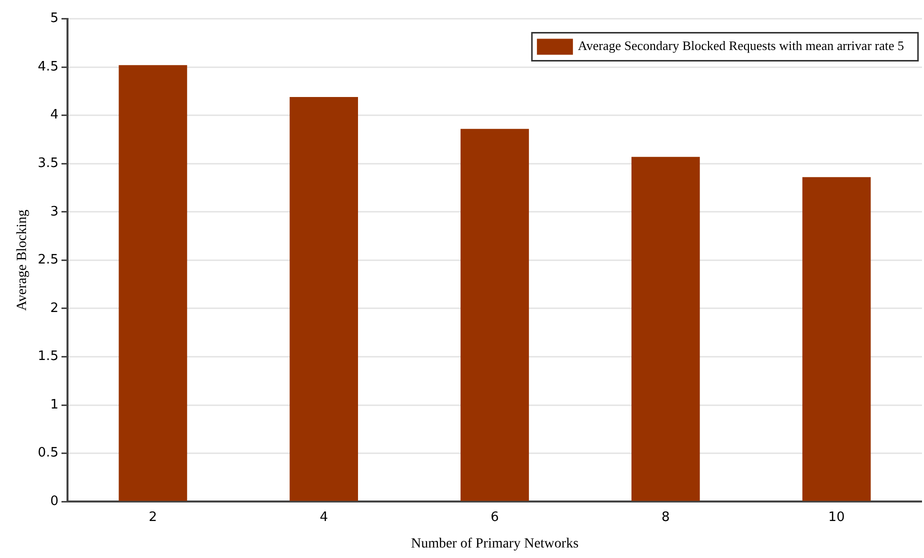  What do you see at coordinates (54, 501) in the screenshot?
I see `y-tick-label: 0` at bounding box center [54, 501].